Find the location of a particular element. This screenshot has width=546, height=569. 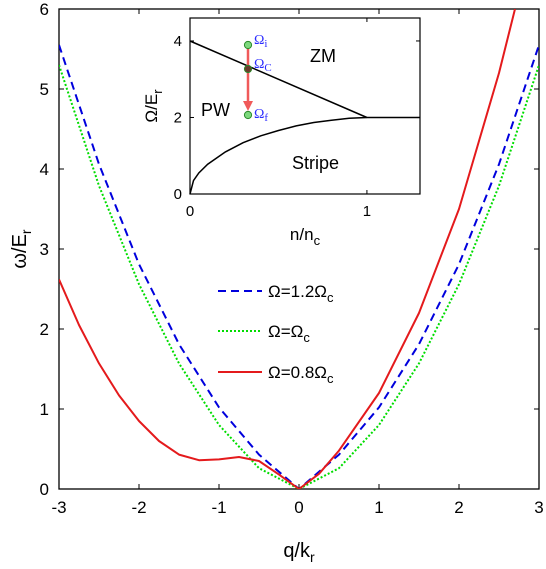

region-label-zm: ZM is located at coordinates (323, 56).